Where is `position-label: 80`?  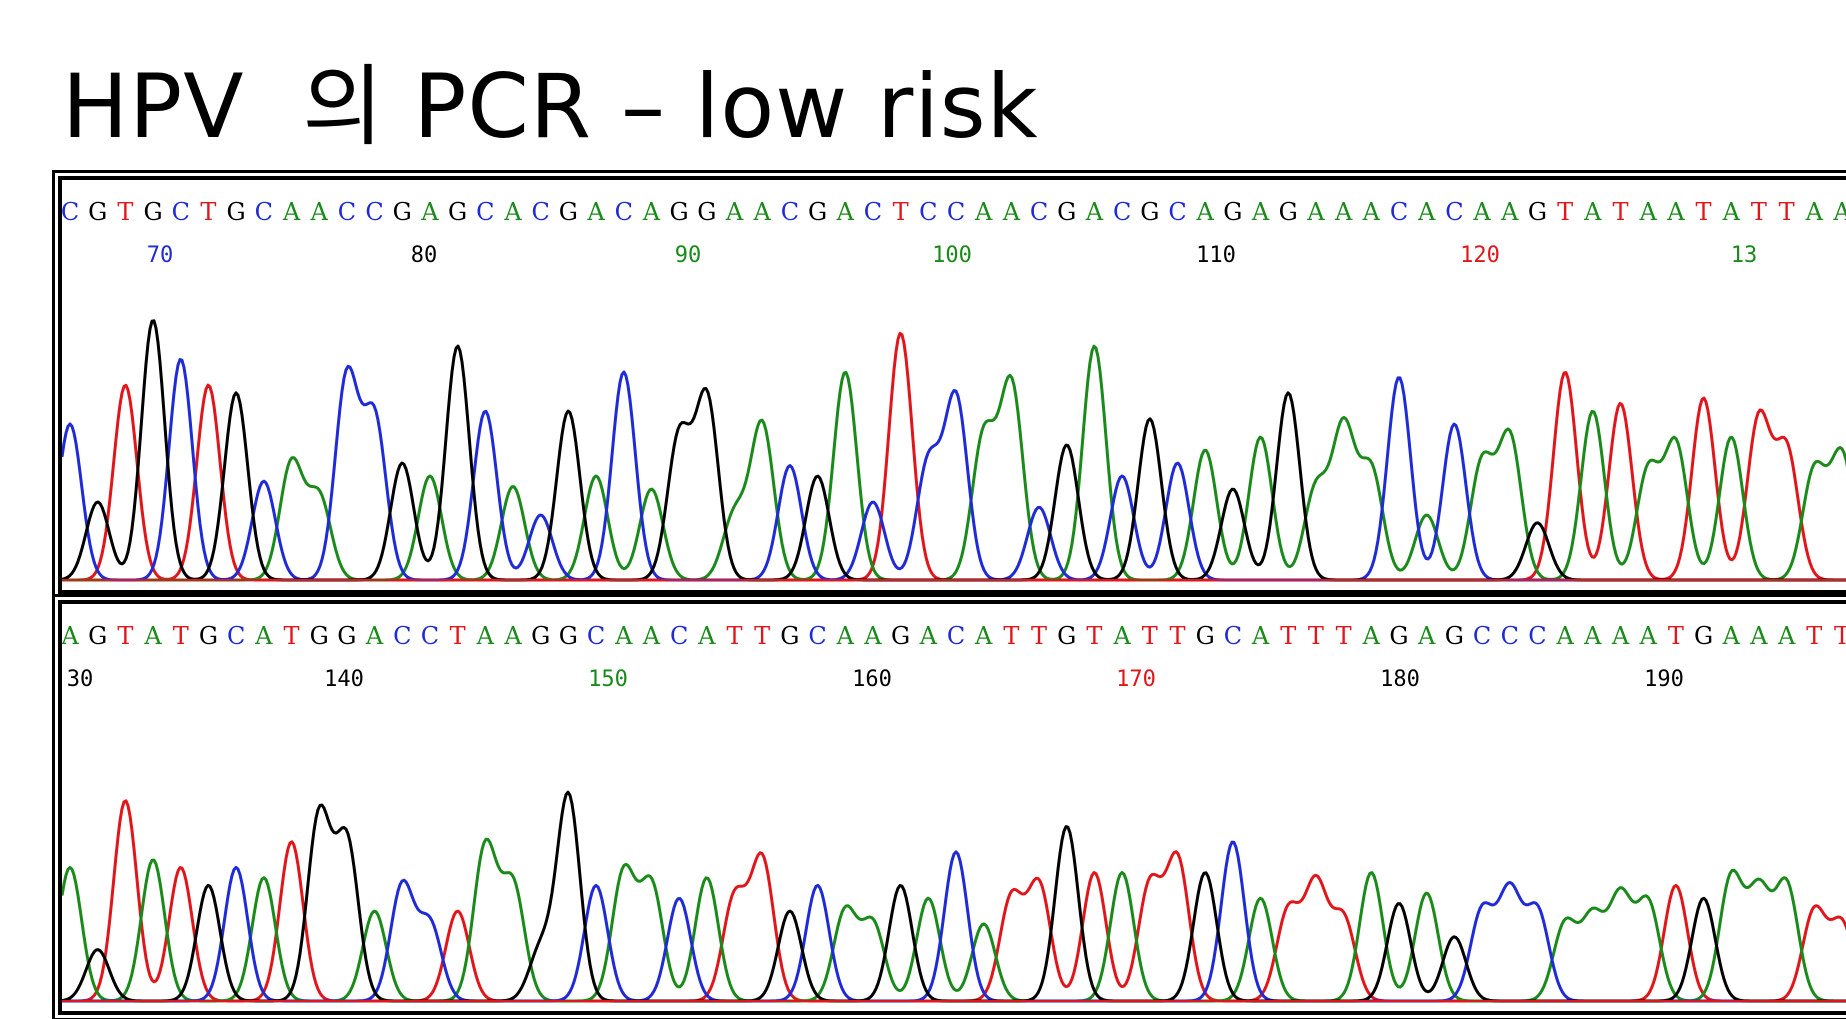 position-label: 80 is located at coordinates (424, 255).